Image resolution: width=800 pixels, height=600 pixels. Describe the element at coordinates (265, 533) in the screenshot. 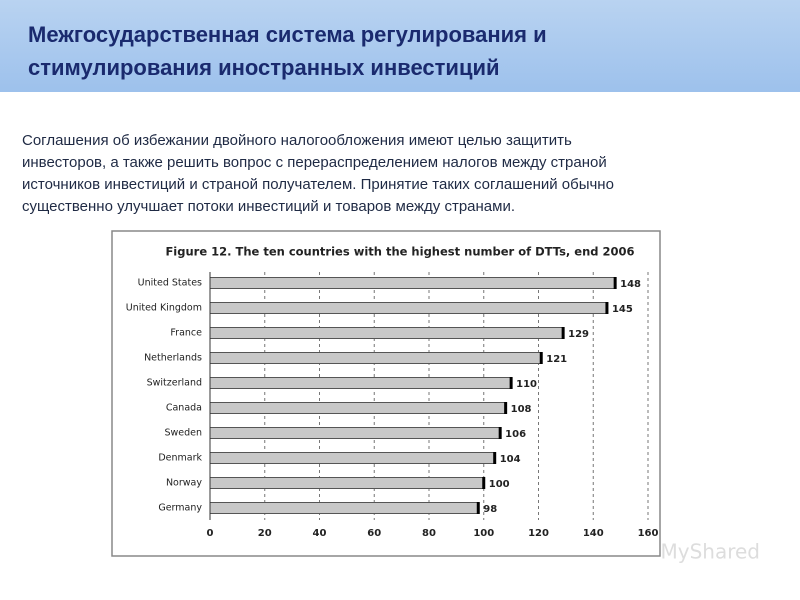

I see `x-tick-label: 20` at that location.